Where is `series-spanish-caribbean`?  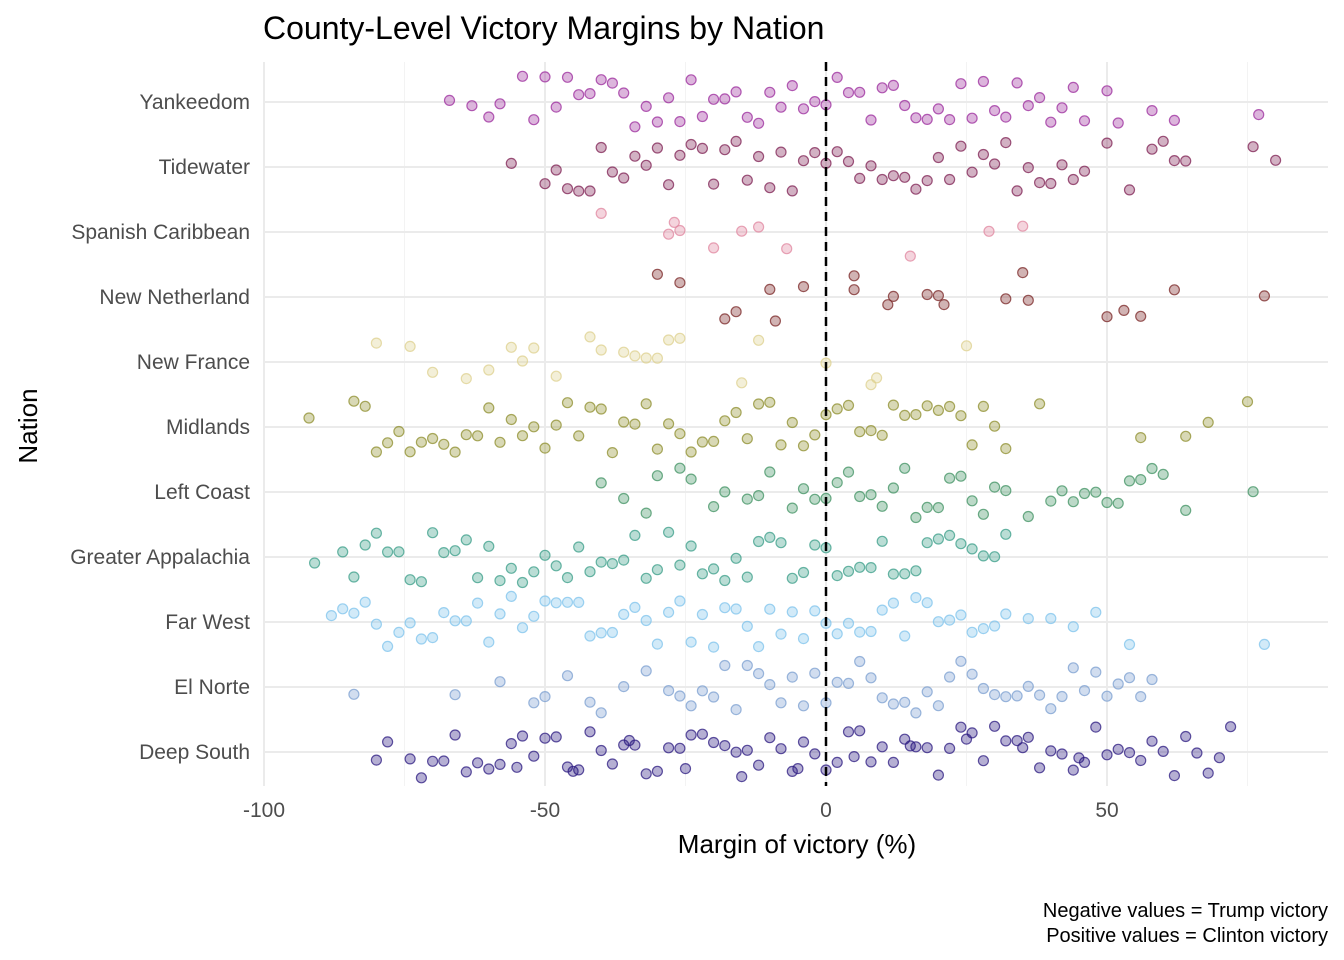 series-spanish-caribbean is located at coordinates (812, 234).